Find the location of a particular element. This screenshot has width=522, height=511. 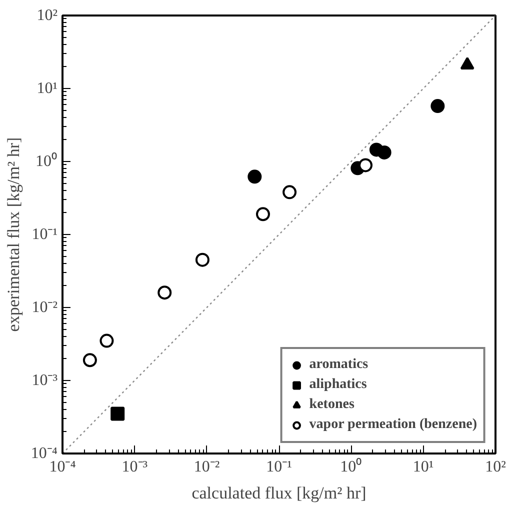

x-tick-label: 10⁻² is located at coordinates (207, 467).